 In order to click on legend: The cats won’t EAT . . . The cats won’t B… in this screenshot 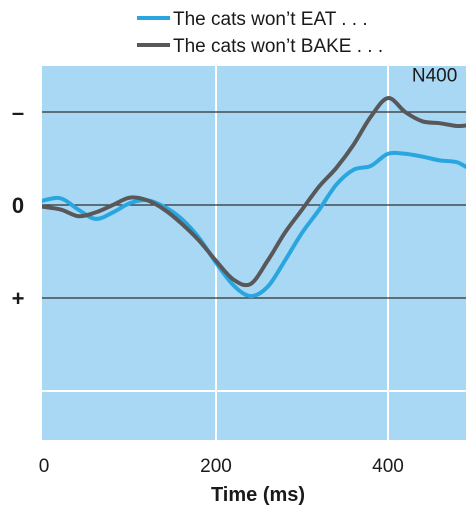, I will do `click(260, 33)`.